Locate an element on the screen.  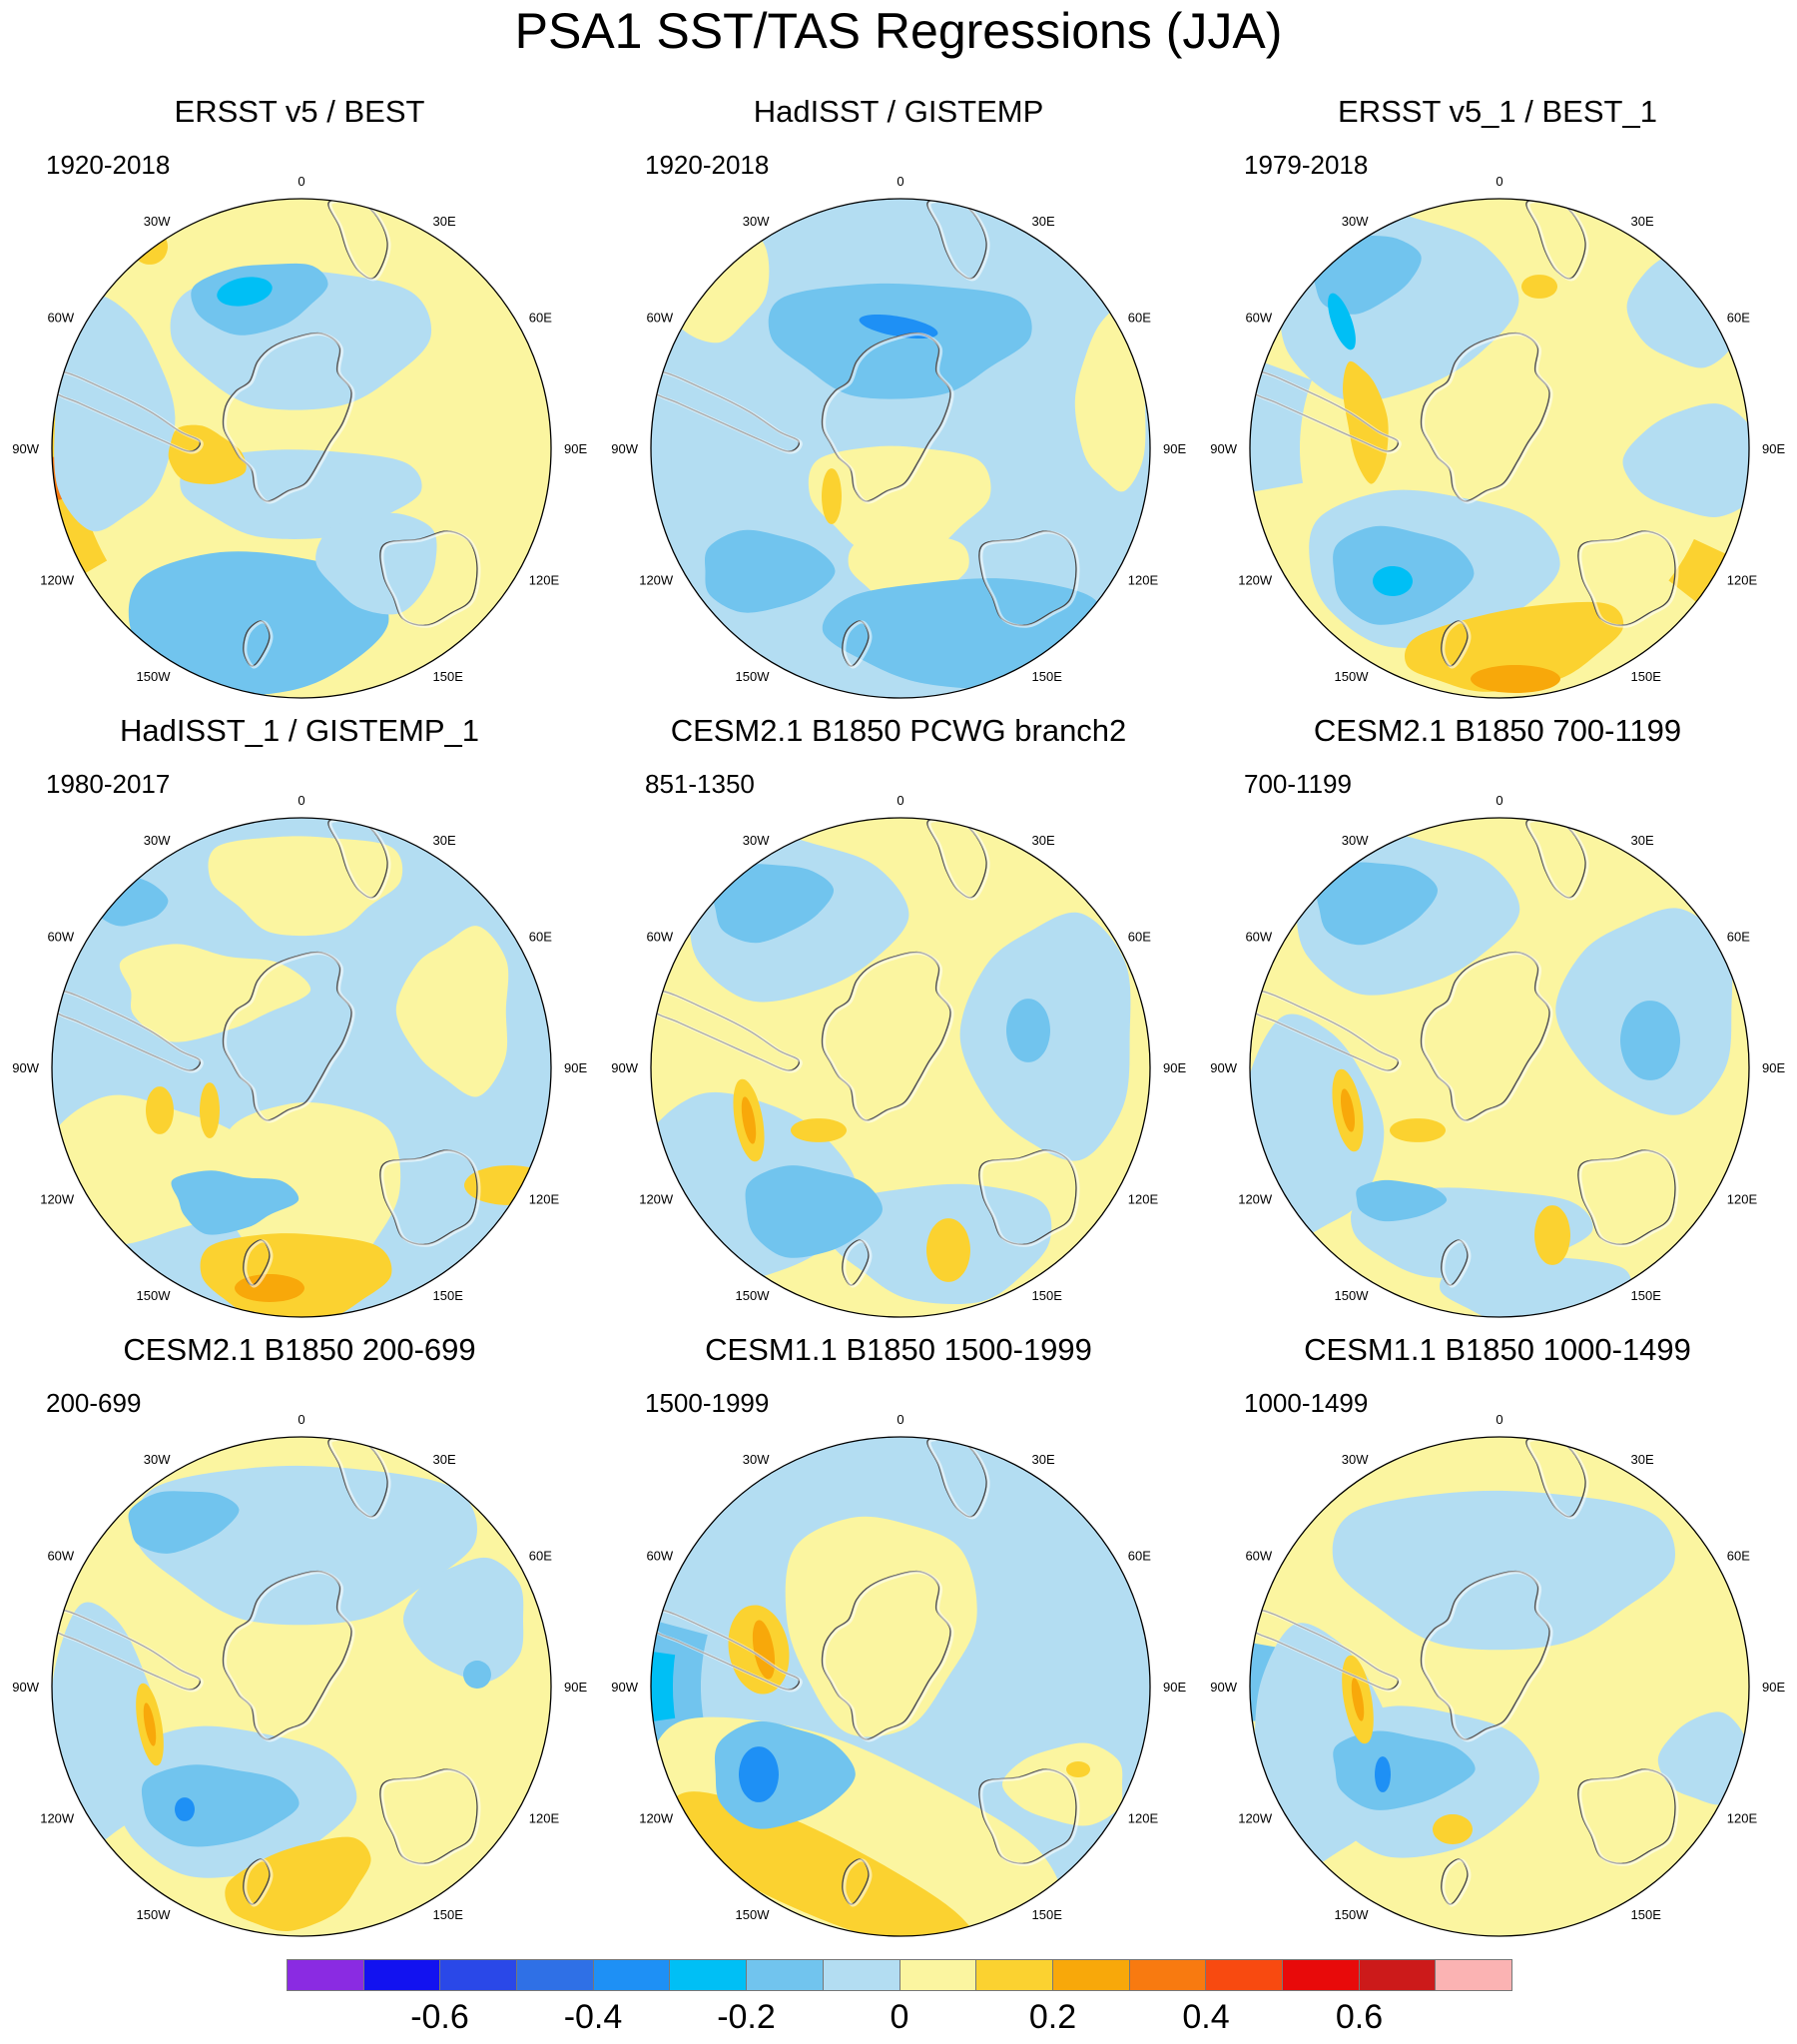
panel-title: CESM2.1 B1850 PCWG branch2 is located at coordinates (898, 730).